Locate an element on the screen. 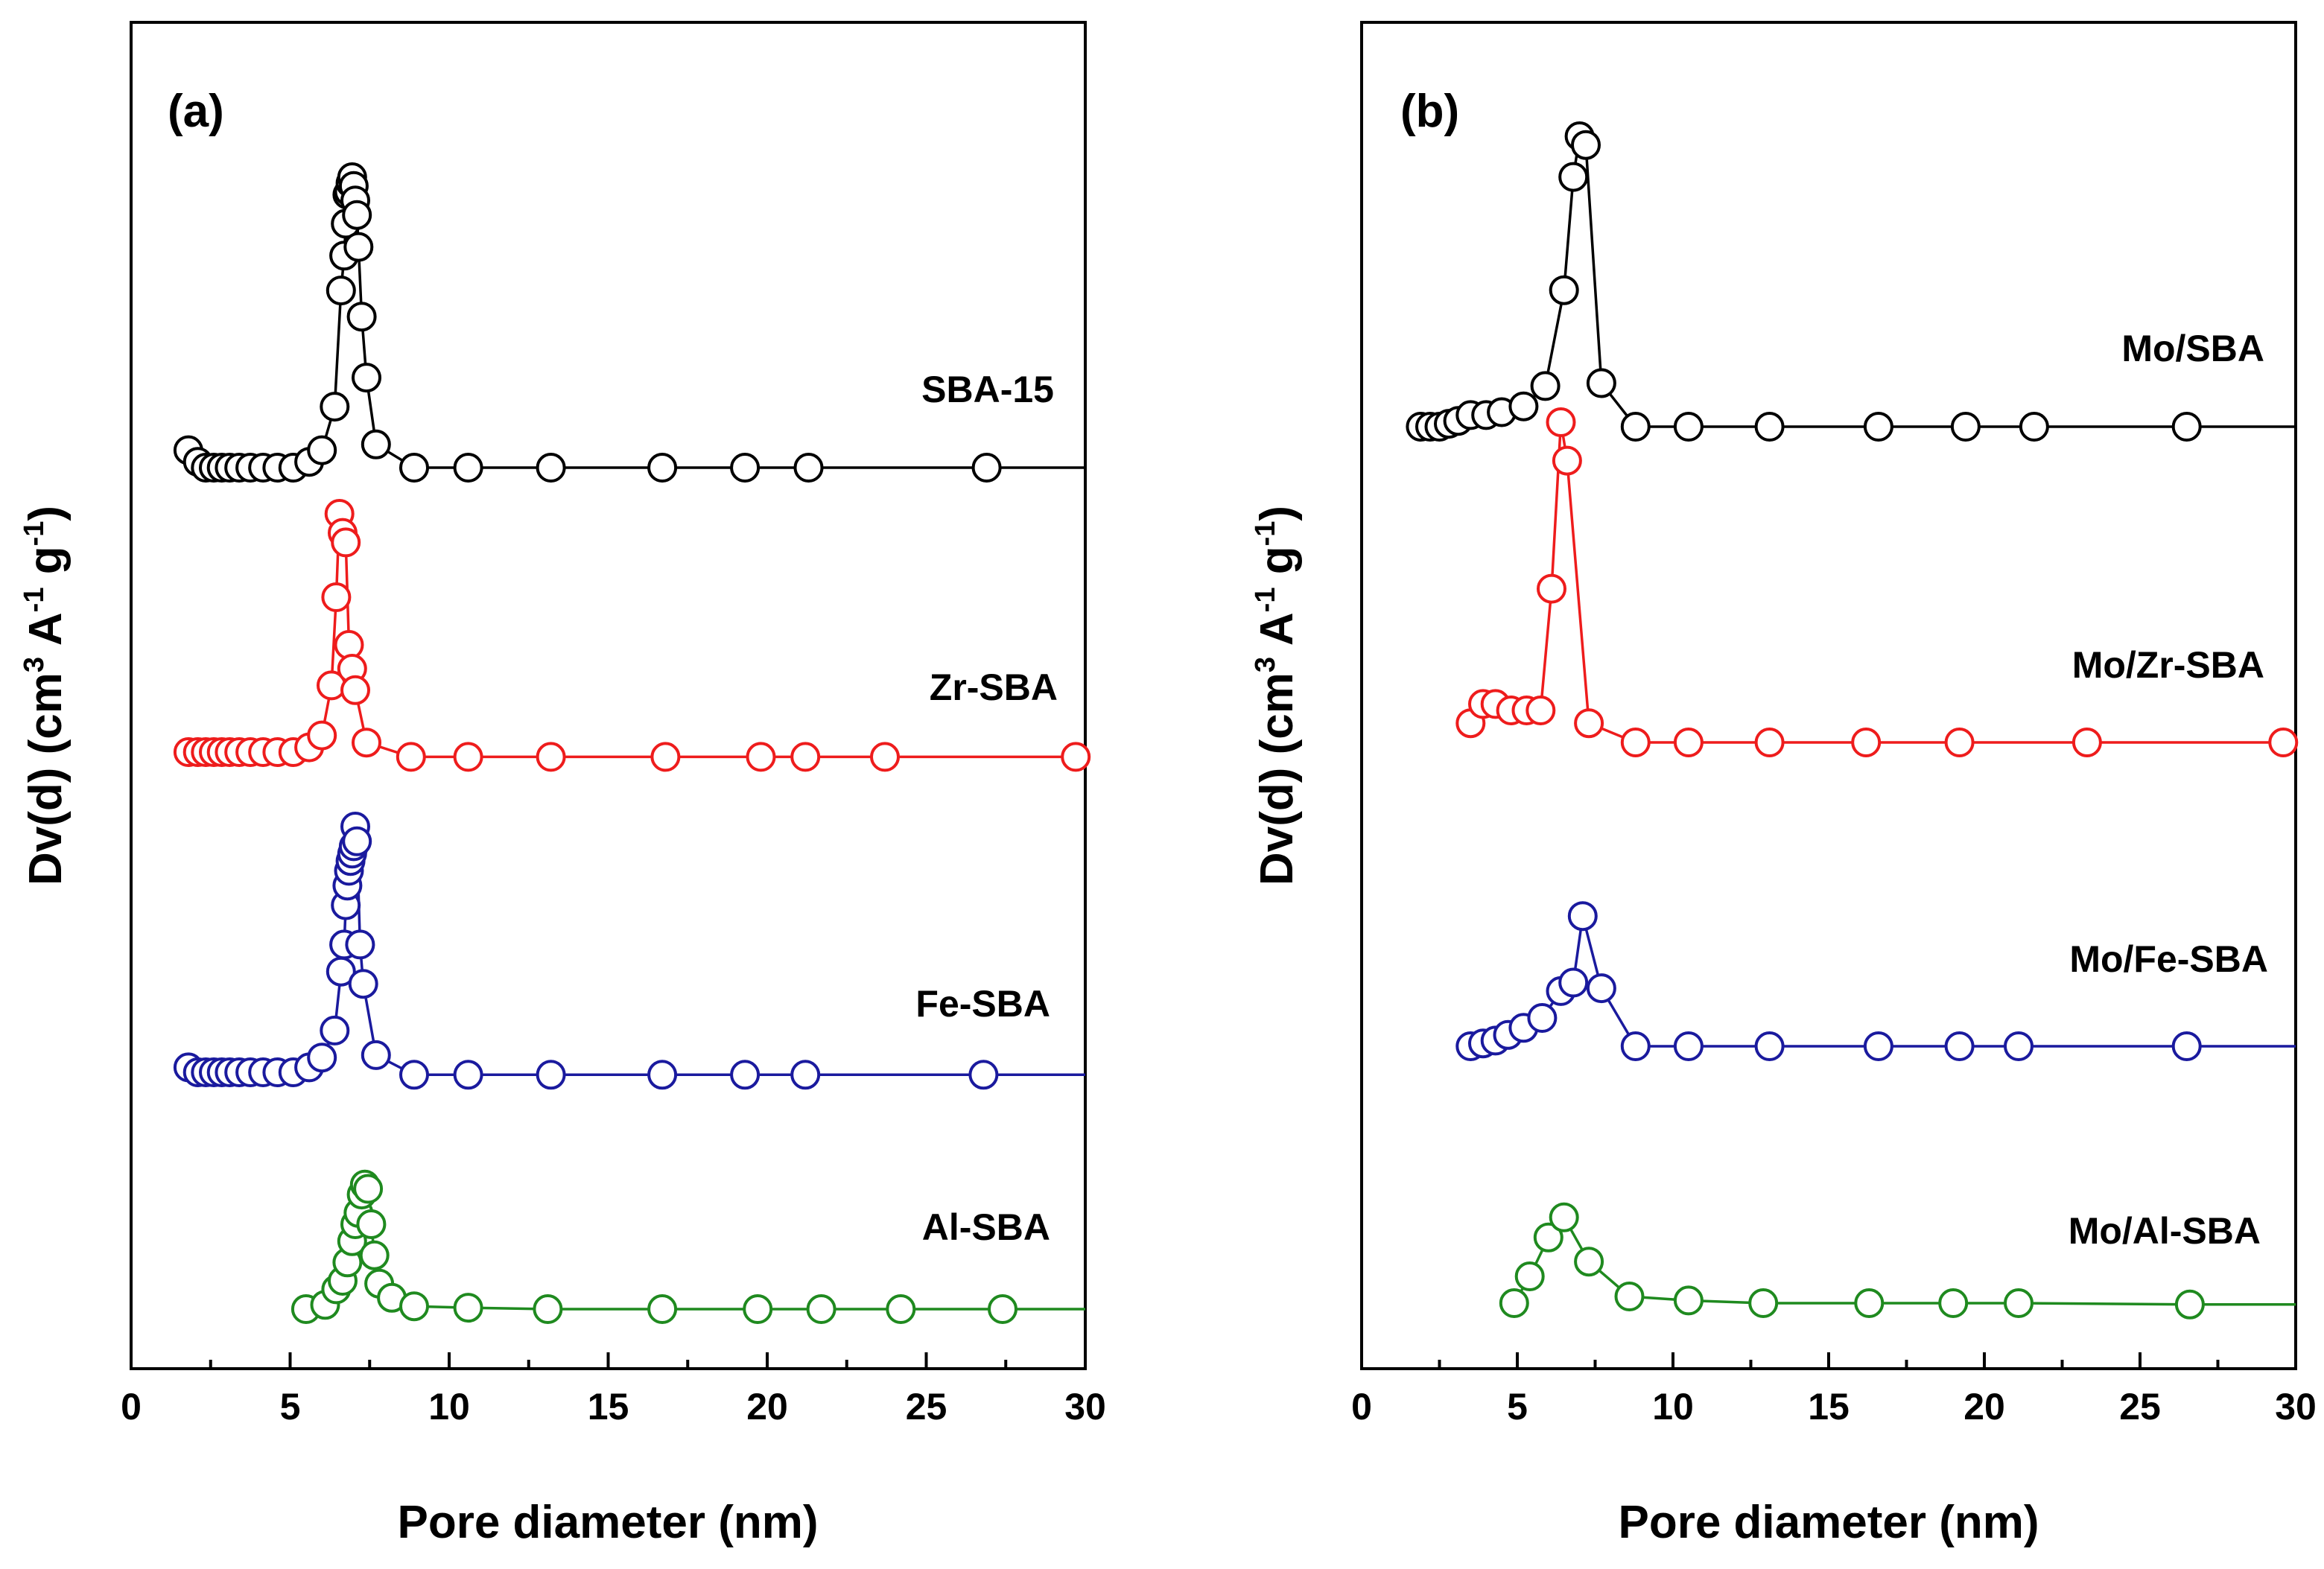 The height and width of the screenshot is (1569, 2324). series-label: Al-SBA is located at coordinates (986, 1227).